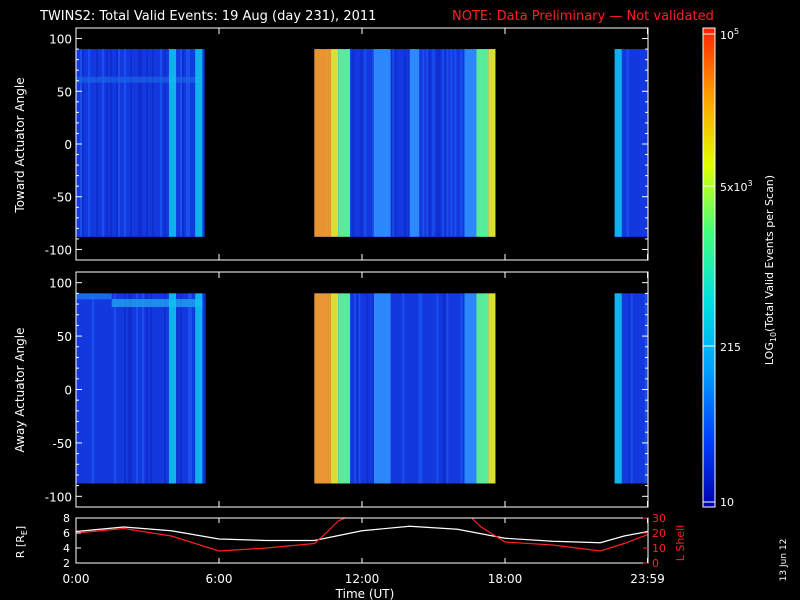 Image resolution: width=800 pixels, height=600 pixels. What do you see at coordinates (655, 563) in the screenshot?
I see `right-y-tick-label: 0` at bounding box center [655, 563].